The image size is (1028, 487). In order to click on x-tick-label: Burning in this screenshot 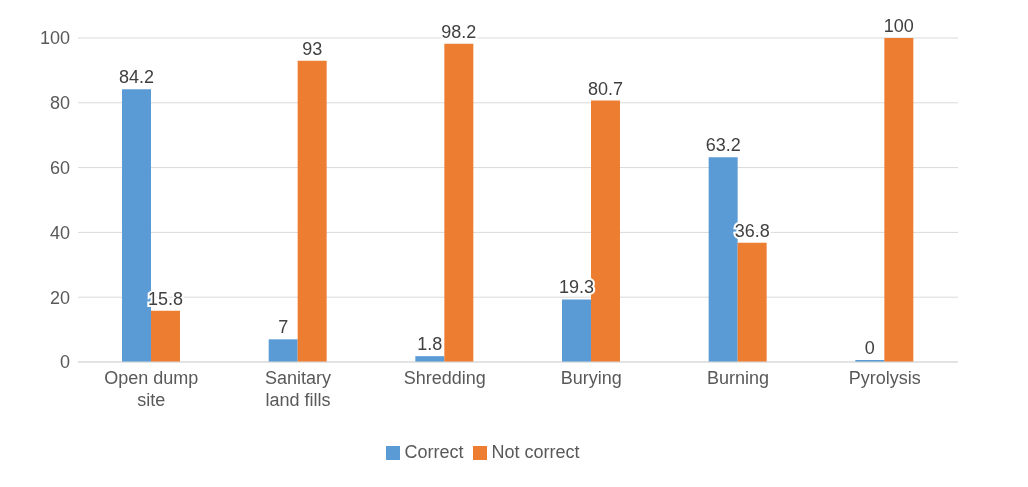, I will do `click(738, 378)`.